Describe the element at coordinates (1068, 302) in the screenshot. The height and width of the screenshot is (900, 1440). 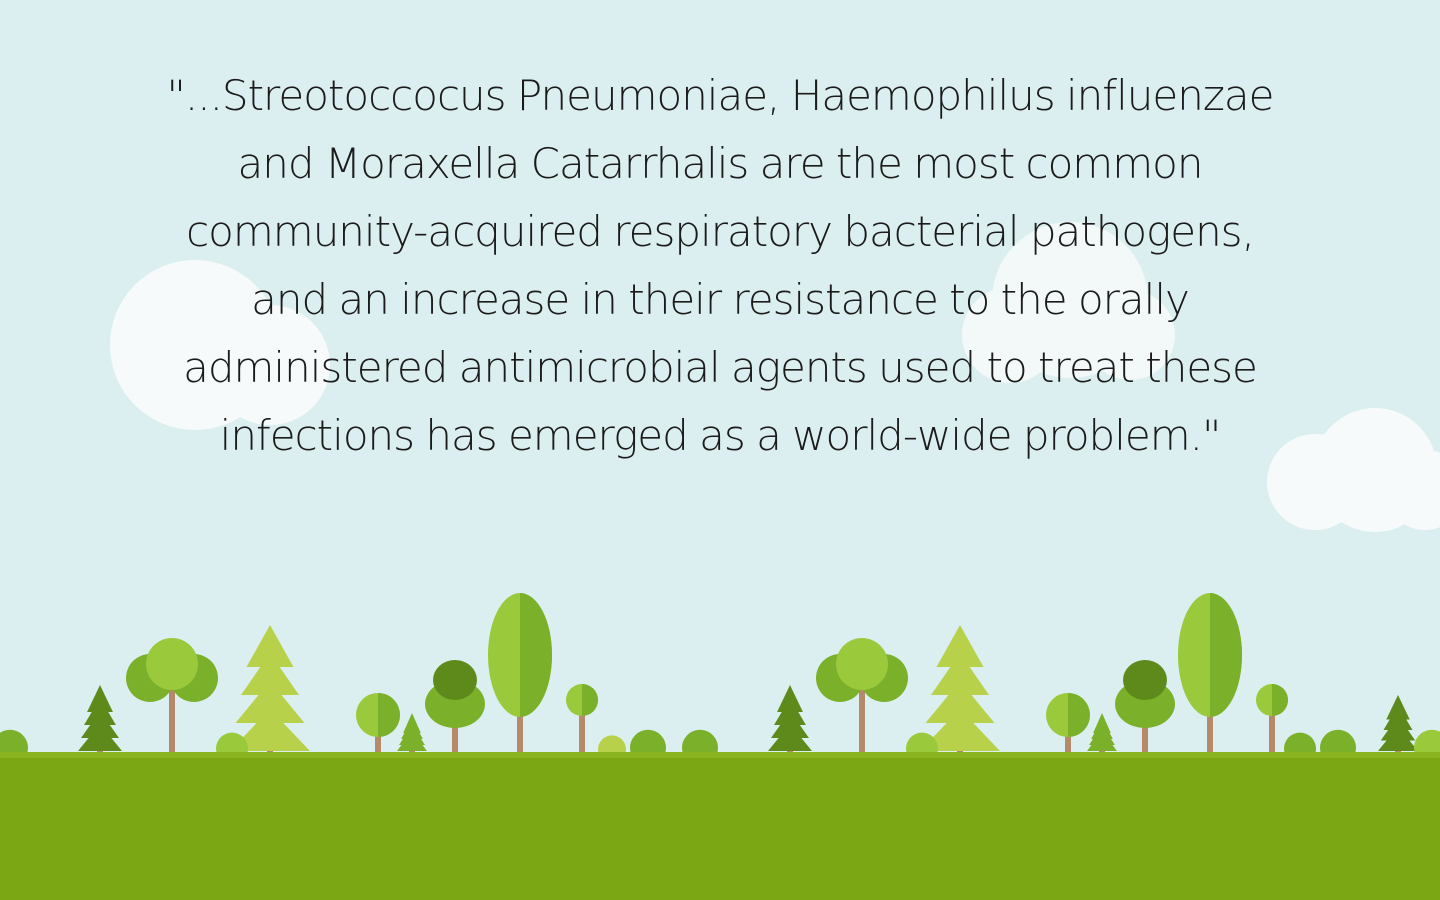
I see `cloud-center-right` at that location.